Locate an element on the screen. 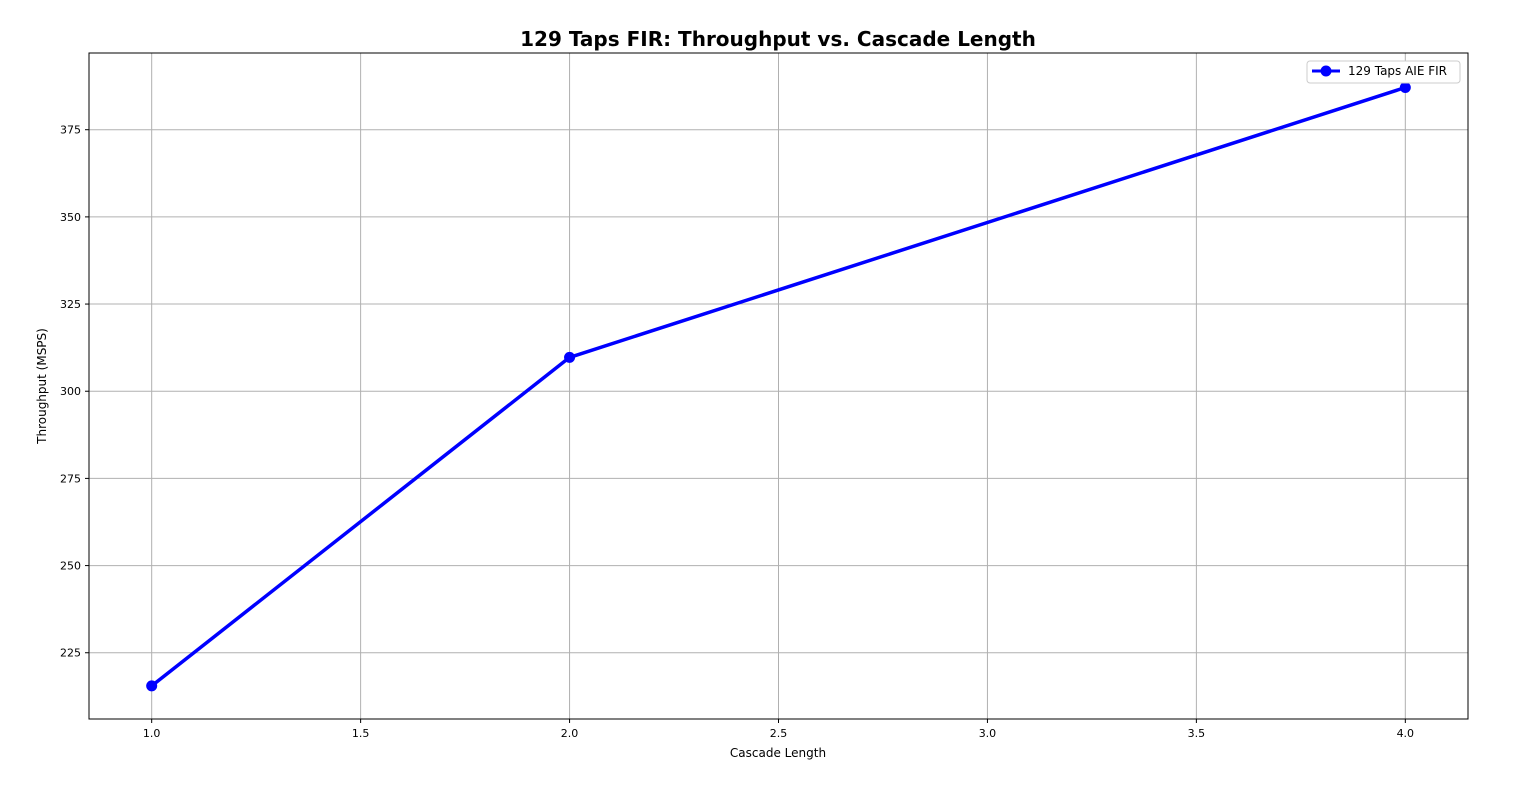 This screenshot has height=787, width=1517. legend-box is located at coordinates (1383, 72).